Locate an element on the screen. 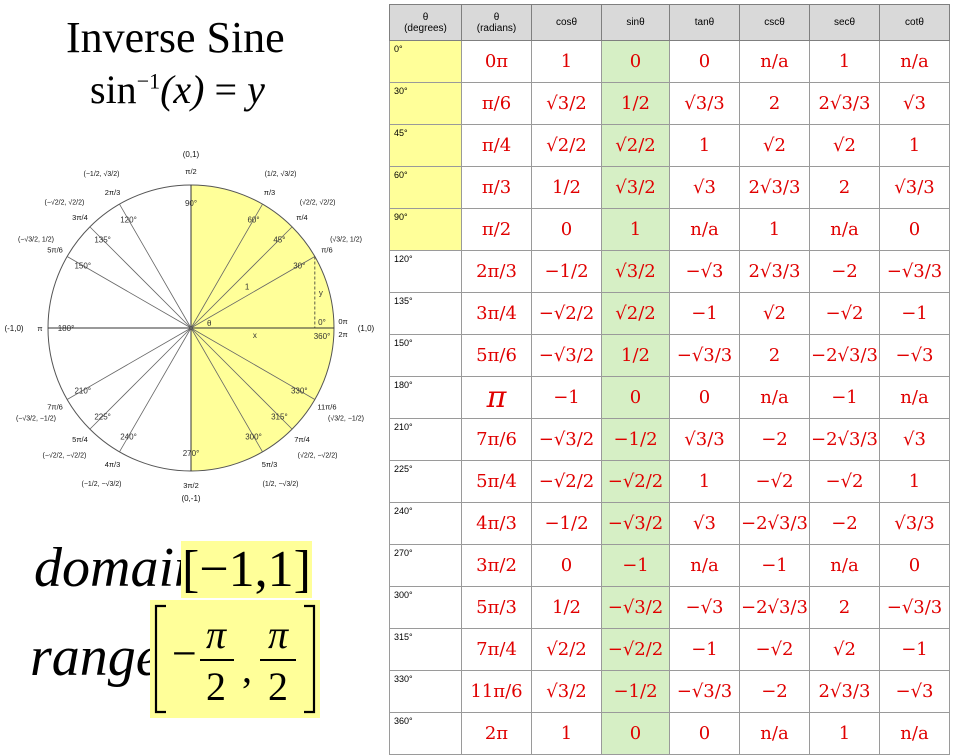  angle-radian-label: π/4 is located at coordinates (301, 217).